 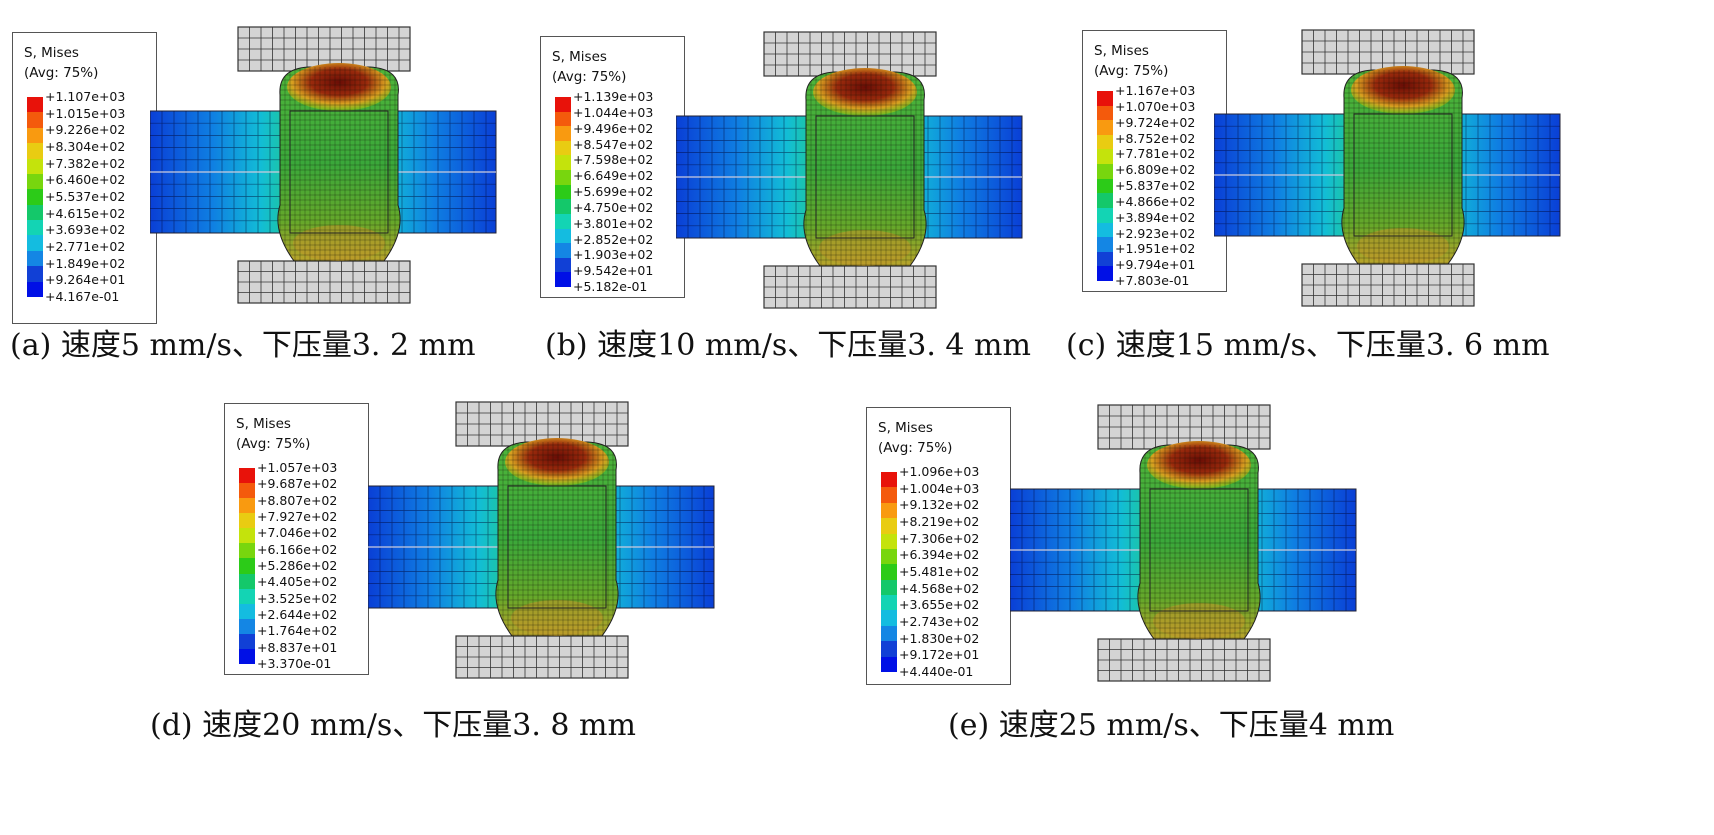 What do you see at coordinates (85, 96) in the screenshot?
I see `legend-value: +1.107e+03` at bounding box center [85, 96].